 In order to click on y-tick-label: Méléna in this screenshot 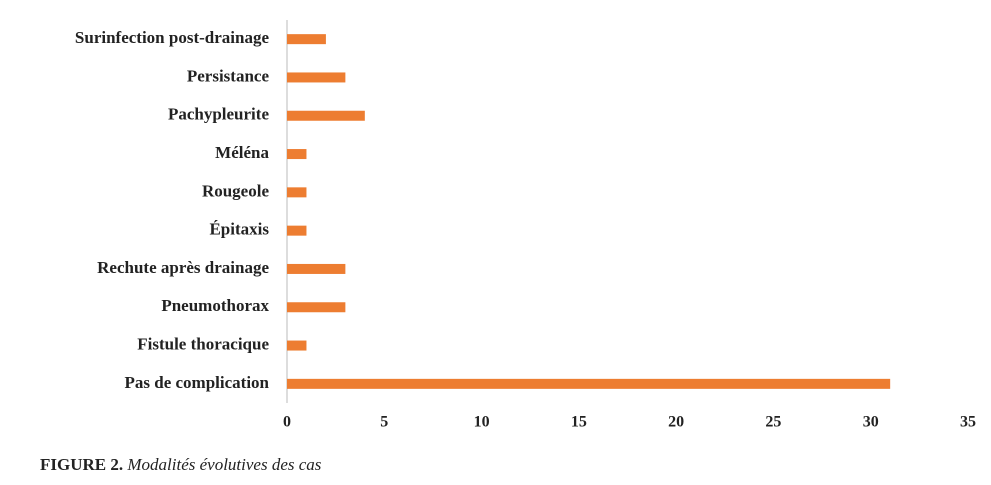, I will do `click(242, 152)`.